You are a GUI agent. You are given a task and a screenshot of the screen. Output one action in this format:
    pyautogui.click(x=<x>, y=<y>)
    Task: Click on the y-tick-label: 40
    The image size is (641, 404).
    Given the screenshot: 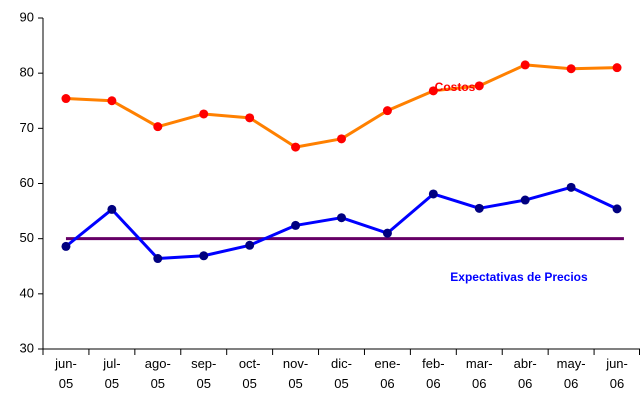 What is the action you would take?
    pyautogui.click(x=27, y=292)
    